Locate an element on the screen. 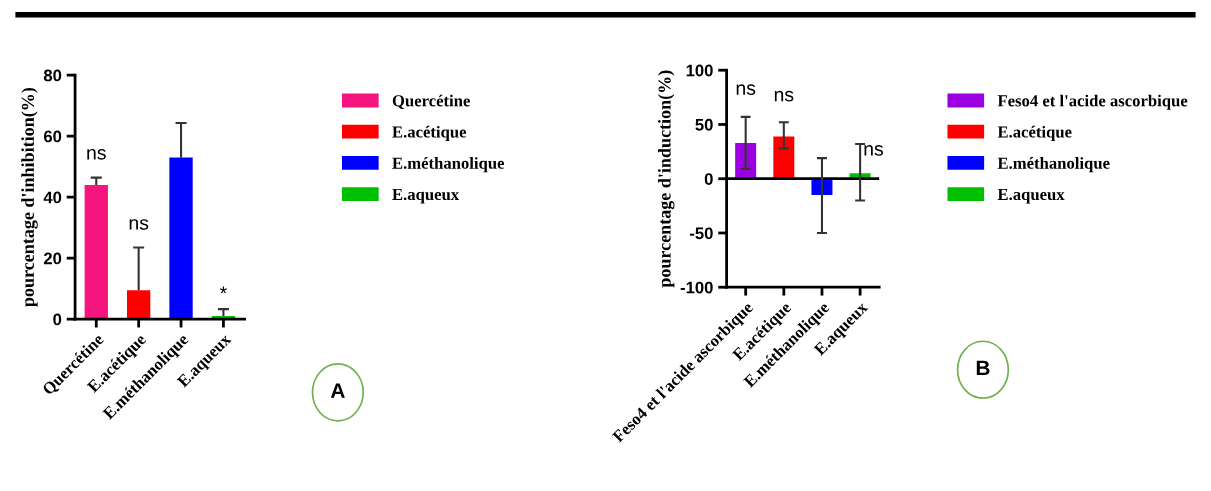 The width and height of the screenshot is (1211, 491). y-tick-label: 40 is located at coordinates (52, 197).